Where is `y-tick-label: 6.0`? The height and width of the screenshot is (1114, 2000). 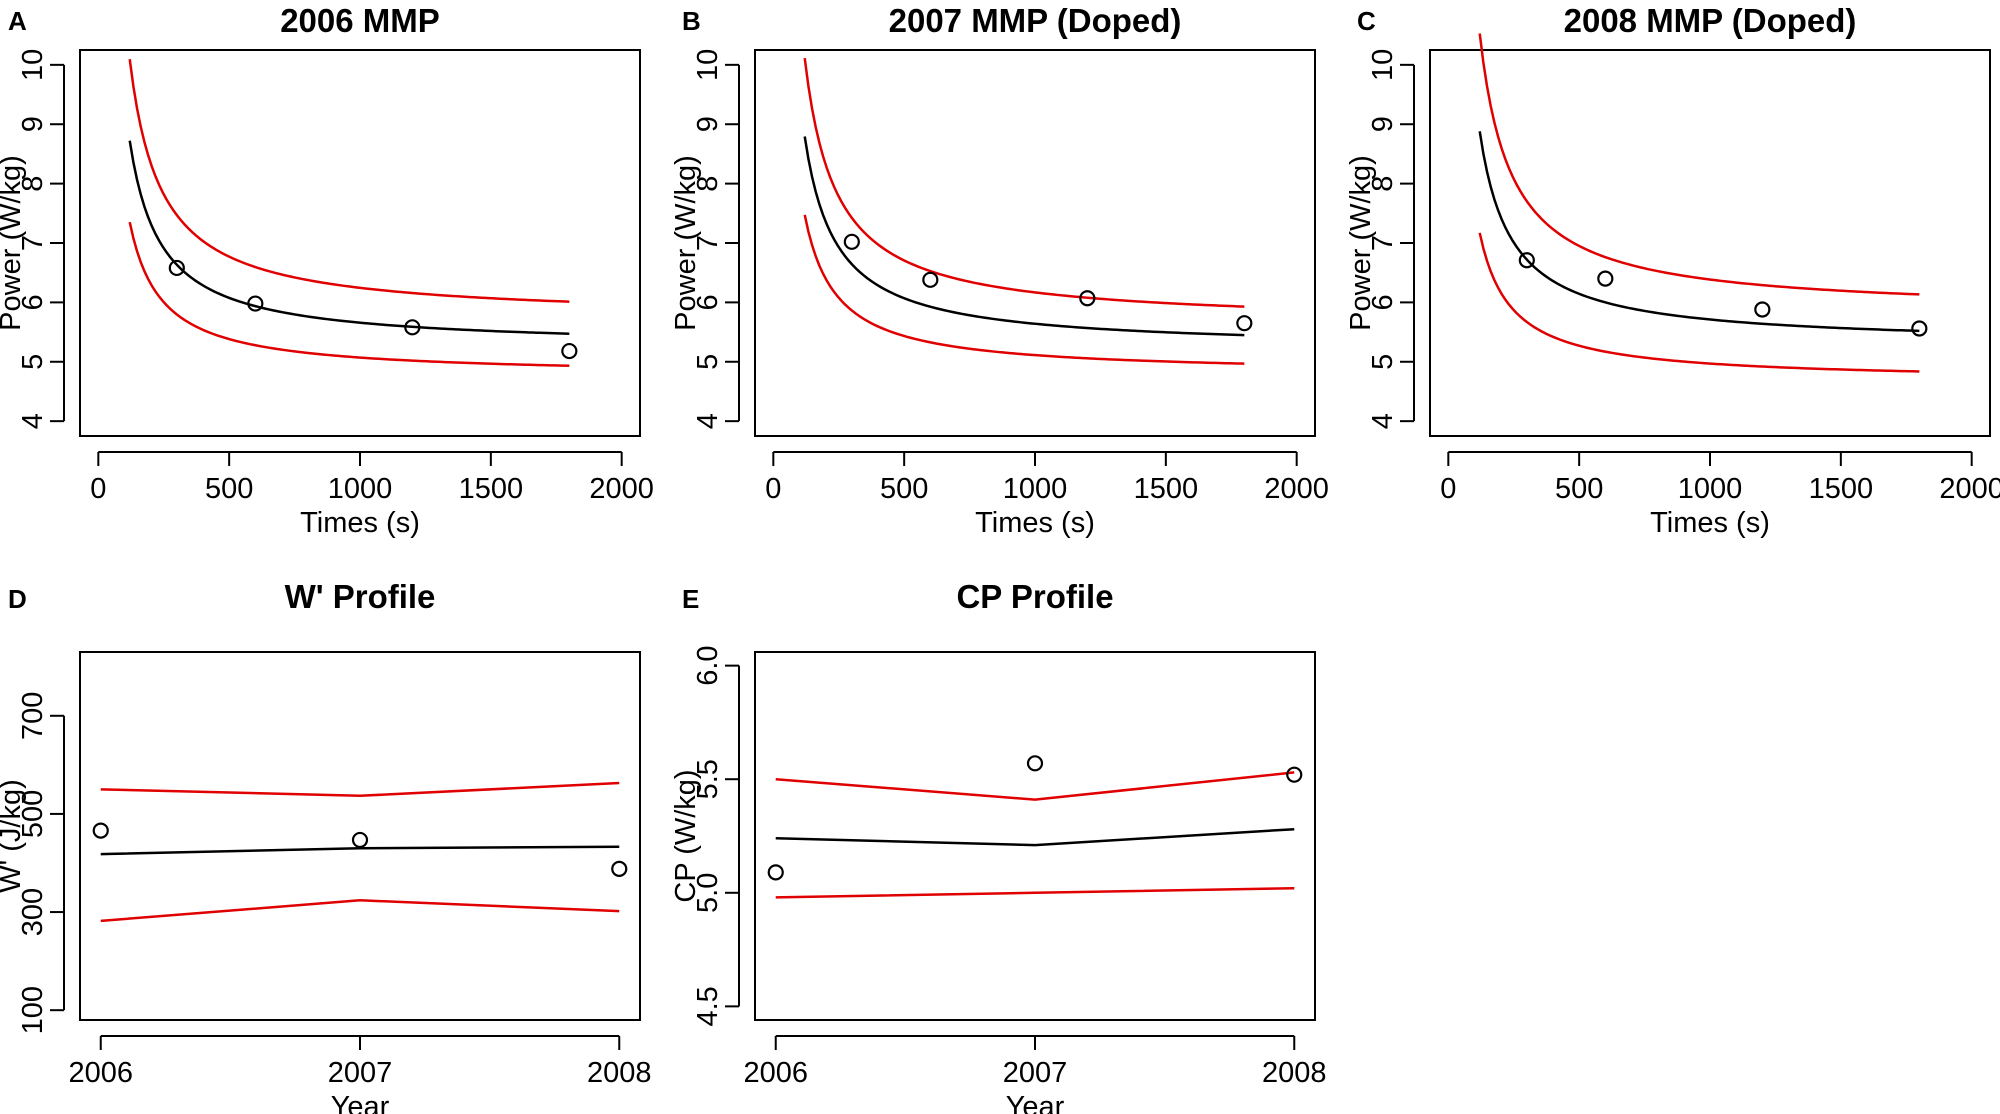
y-tick-label: 6.0 is located at coordinates (708, 665).